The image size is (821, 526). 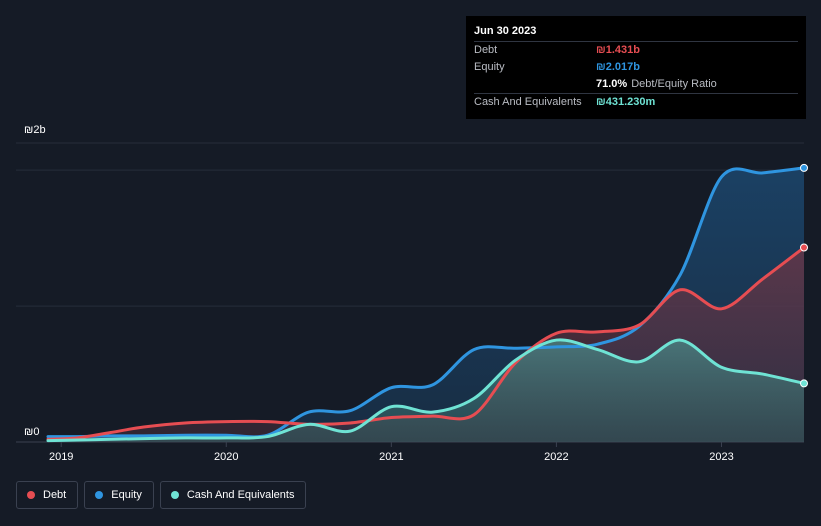 I want to click on legend-label-equity: Equity, so click(x=126, y=495).